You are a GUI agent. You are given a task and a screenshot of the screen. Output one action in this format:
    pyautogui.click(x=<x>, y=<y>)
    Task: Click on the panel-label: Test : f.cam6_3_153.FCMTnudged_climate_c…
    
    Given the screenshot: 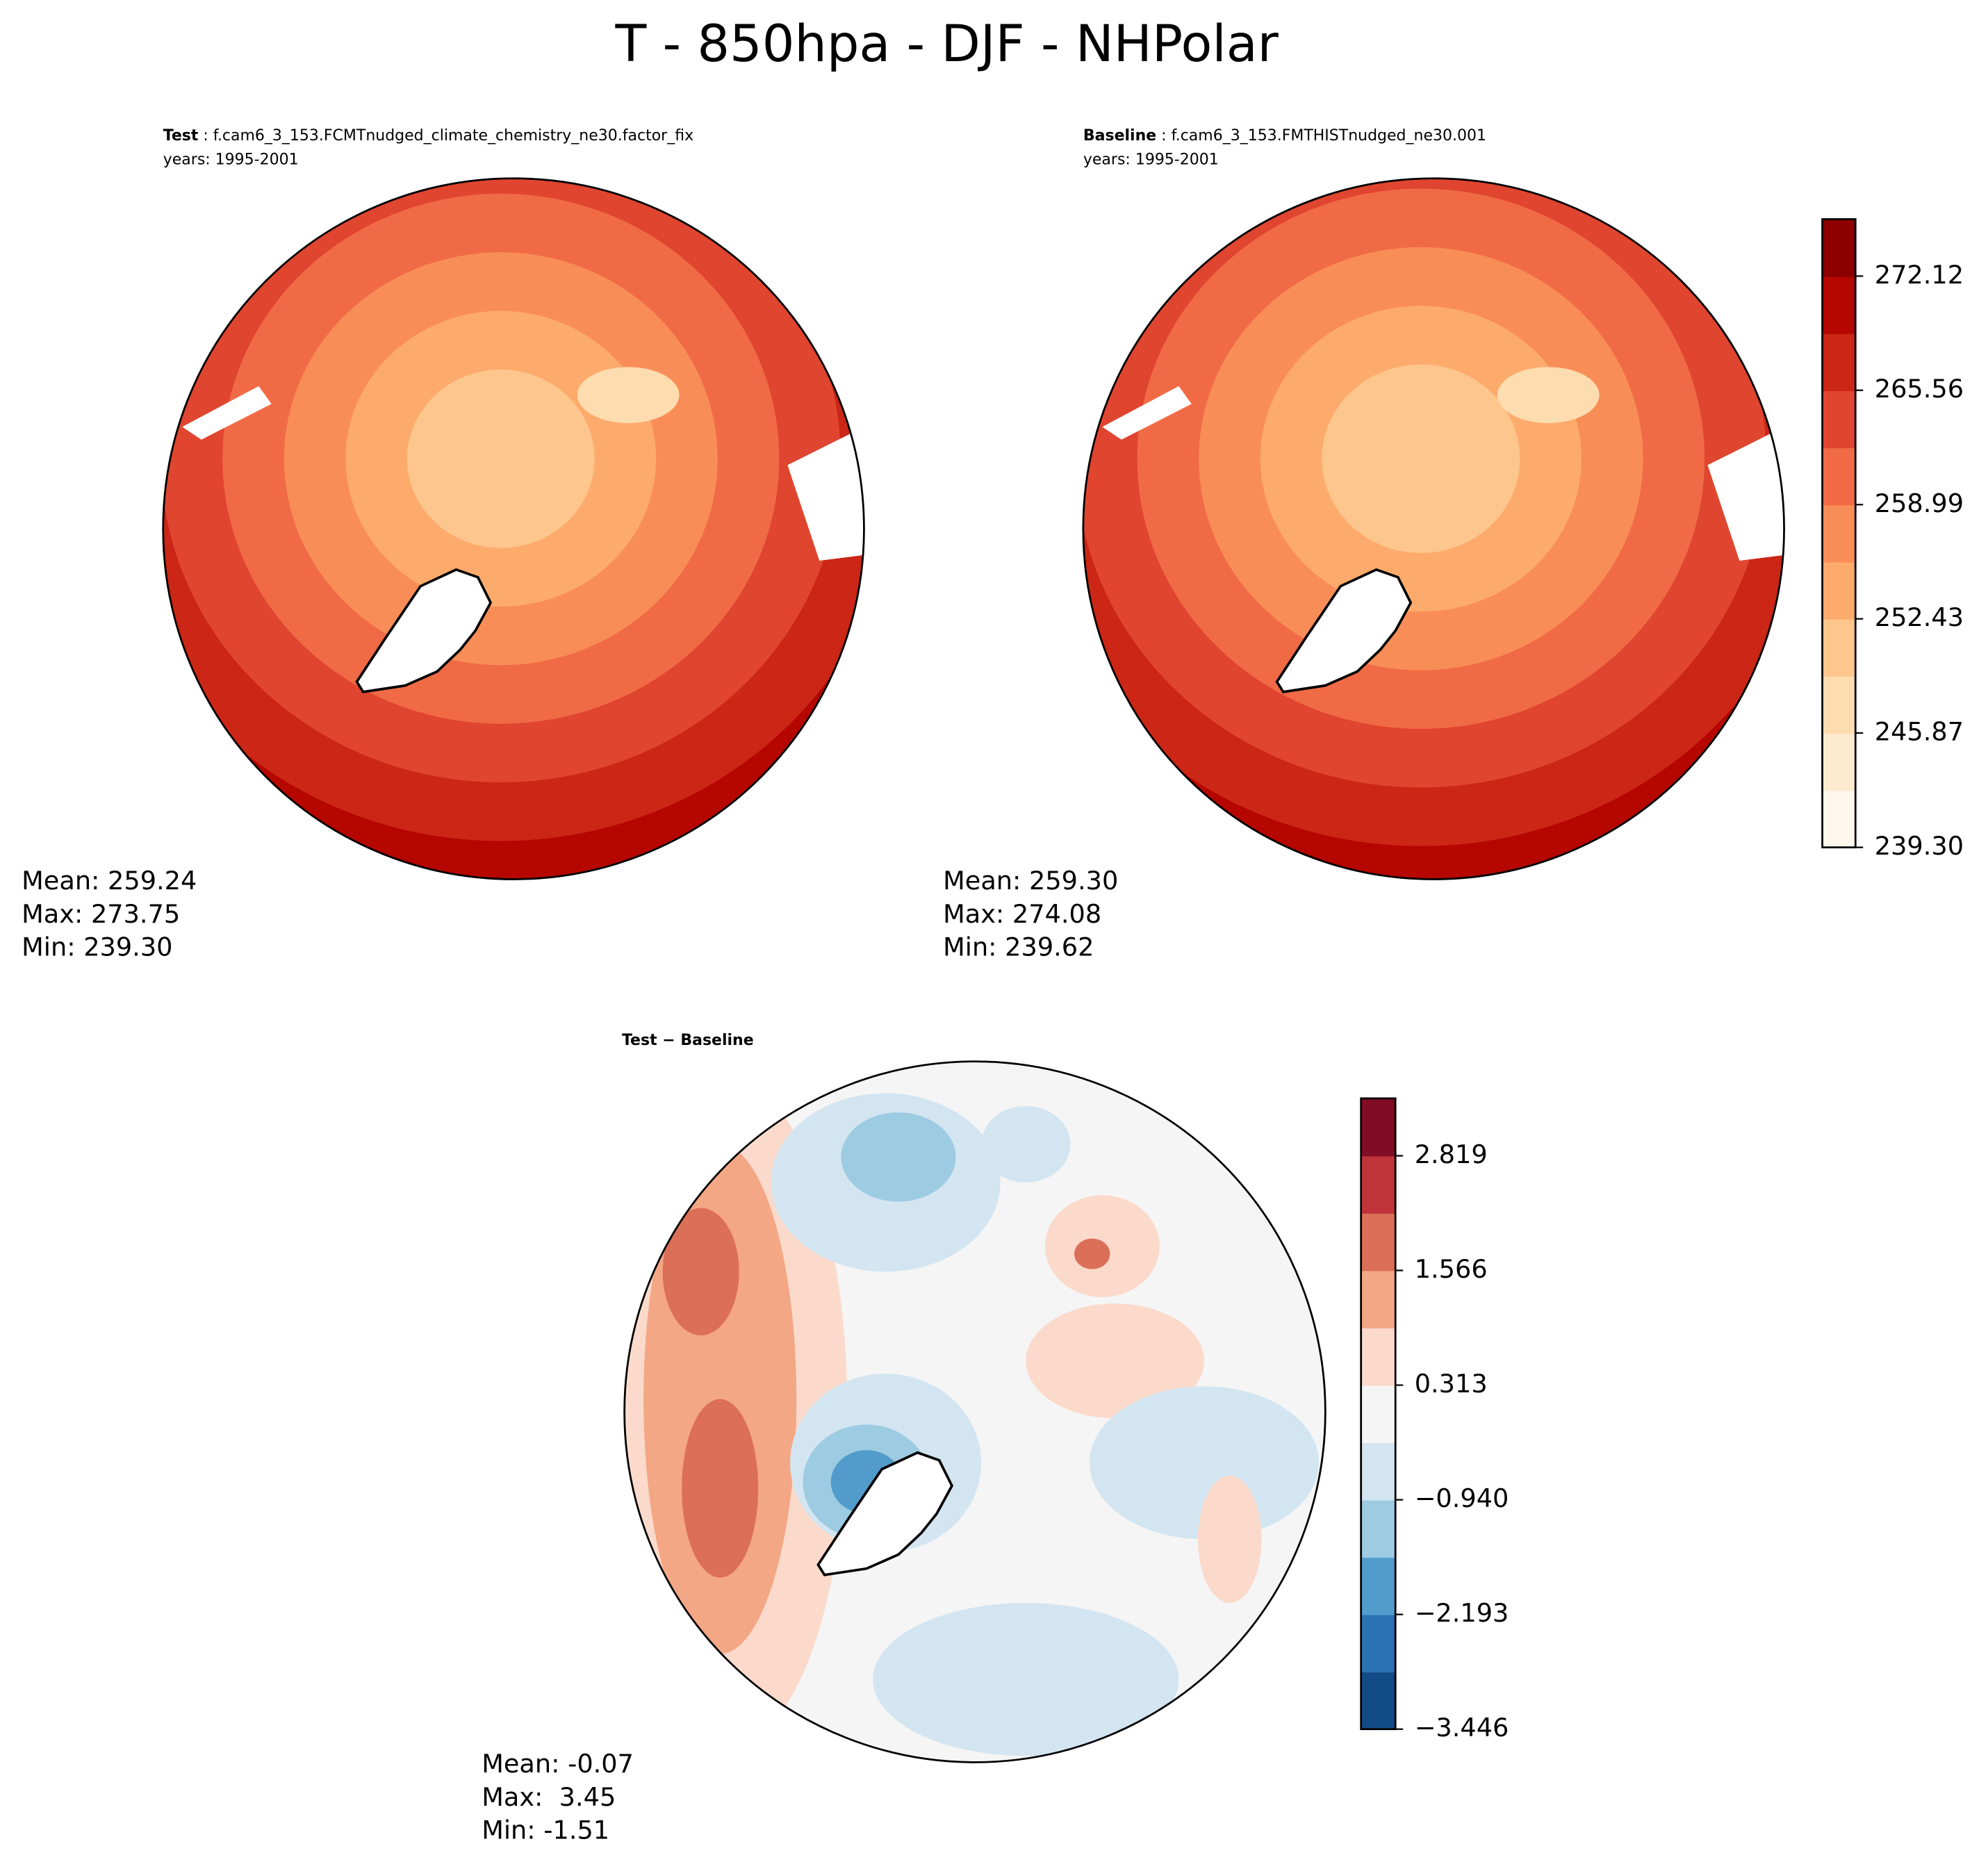 What is the action you would take?
    pyautogui.click(x=428, y=136)
    